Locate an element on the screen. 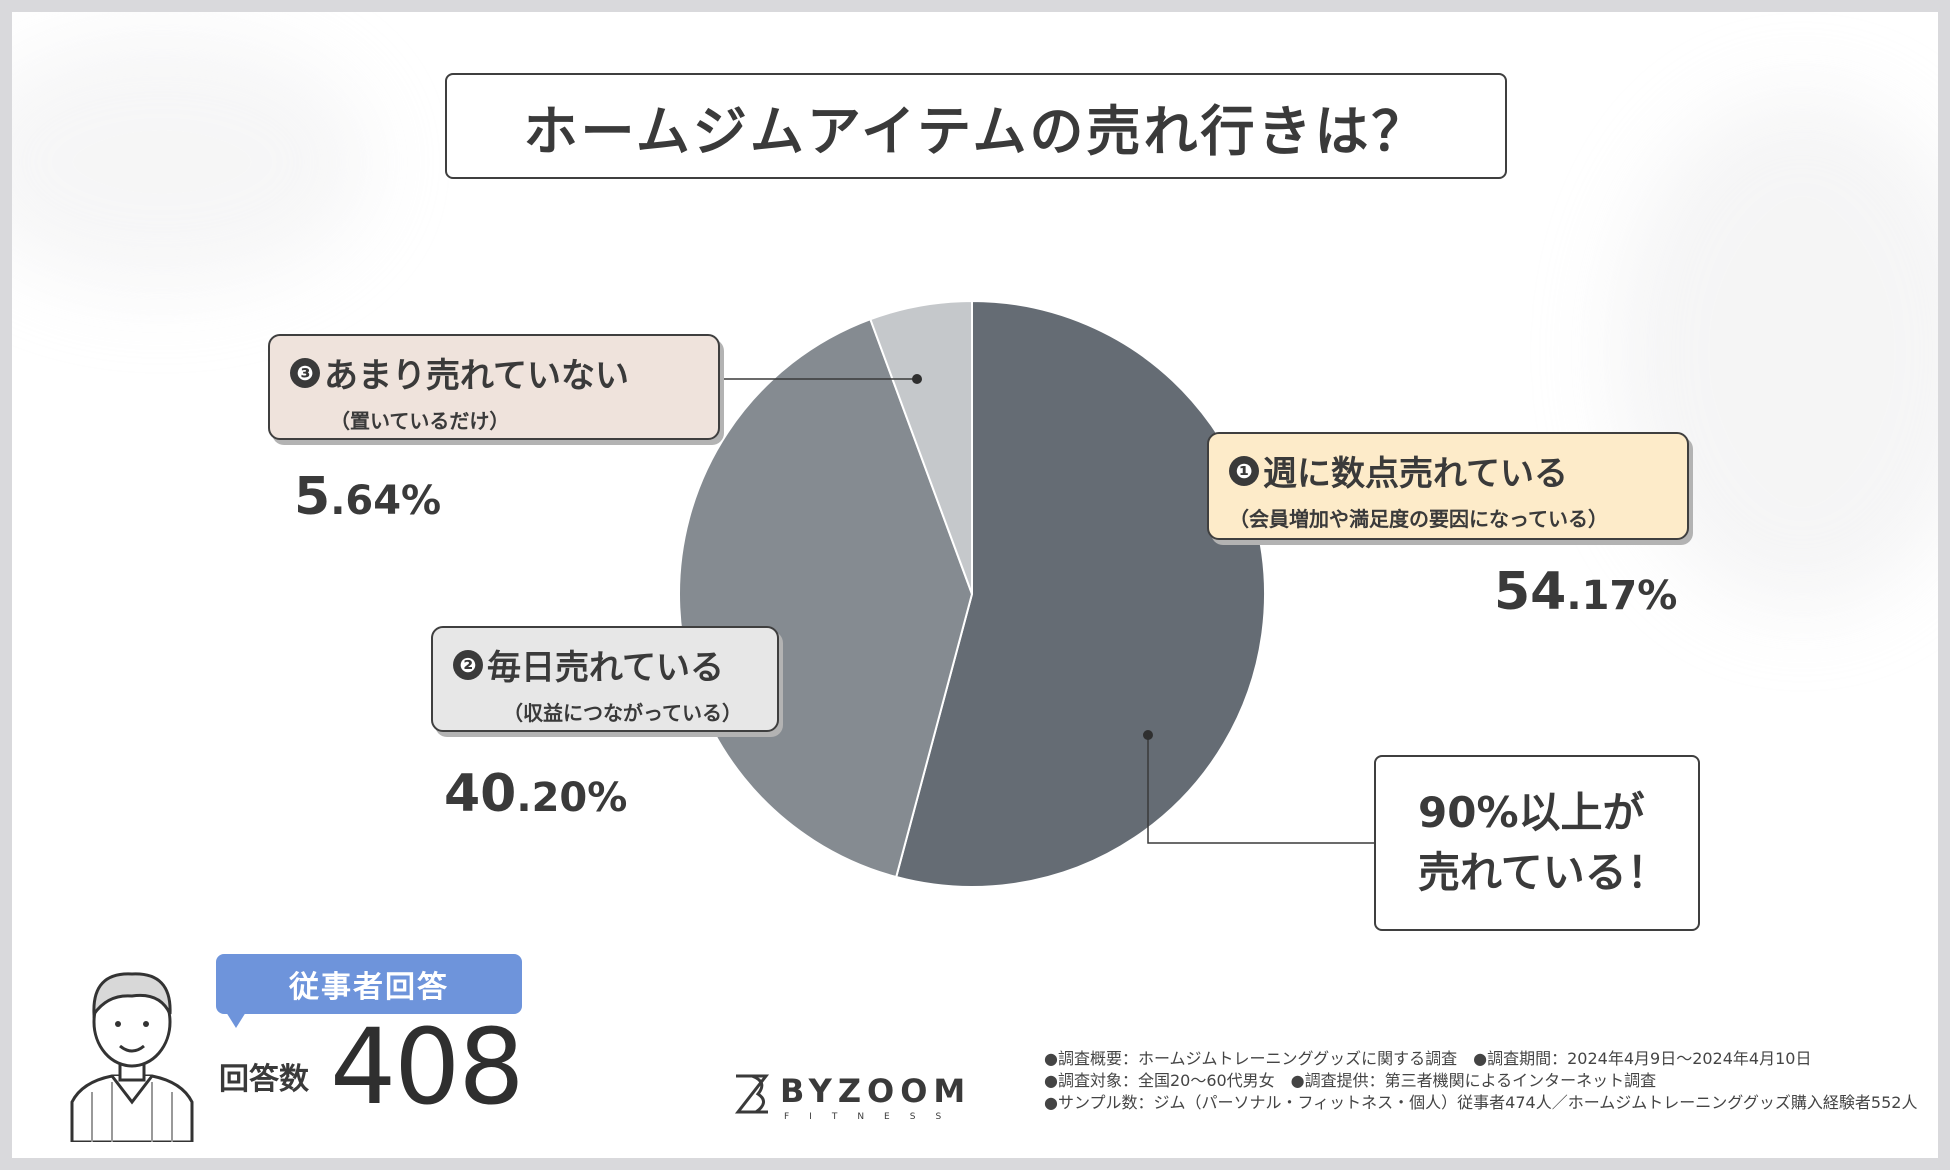 The image size is (1950, 1170). slice-number-marker: ❸ is located at coordinates (305, 372).